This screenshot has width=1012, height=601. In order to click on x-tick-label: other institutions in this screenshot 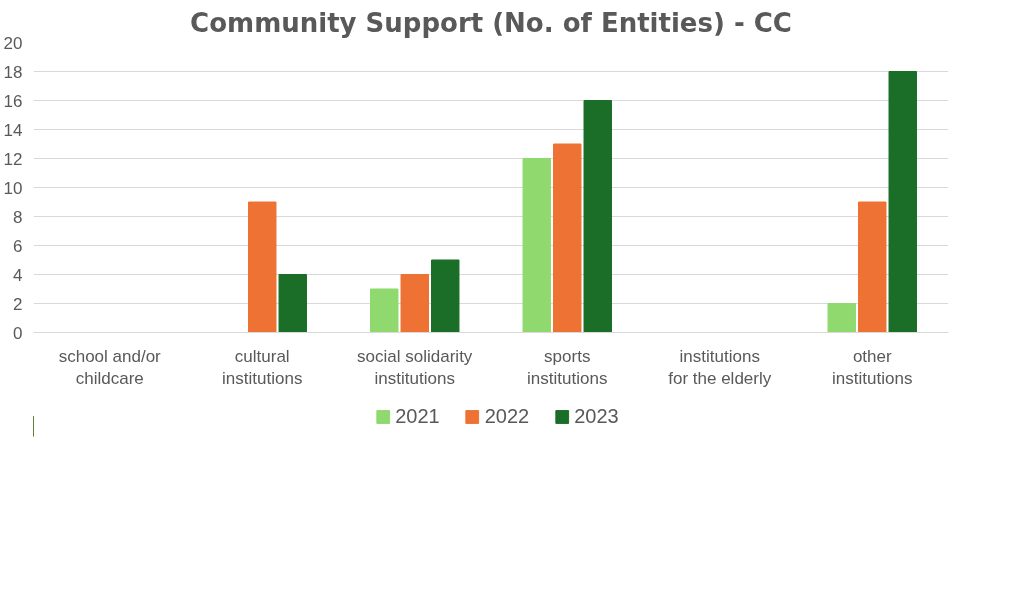, I will do `click(872, 367)`.